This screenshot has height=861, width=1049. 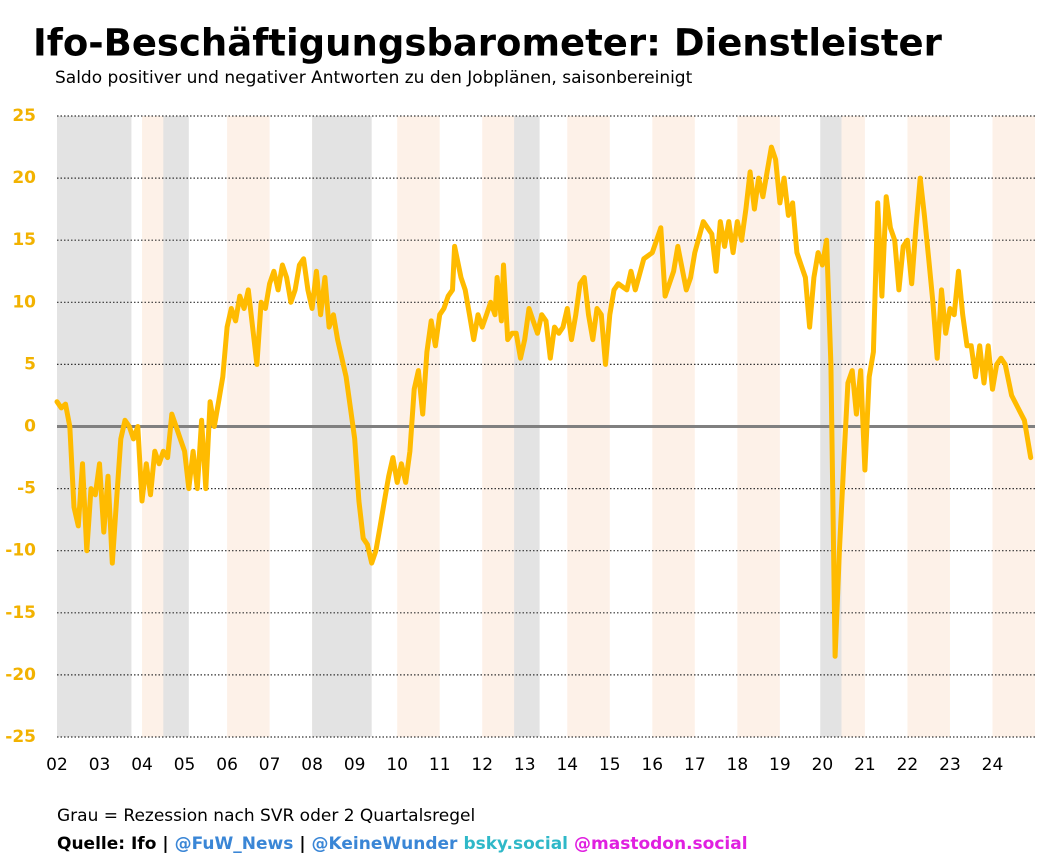 I want to click on x-tick-label: 12, so click(x=482, y=765).